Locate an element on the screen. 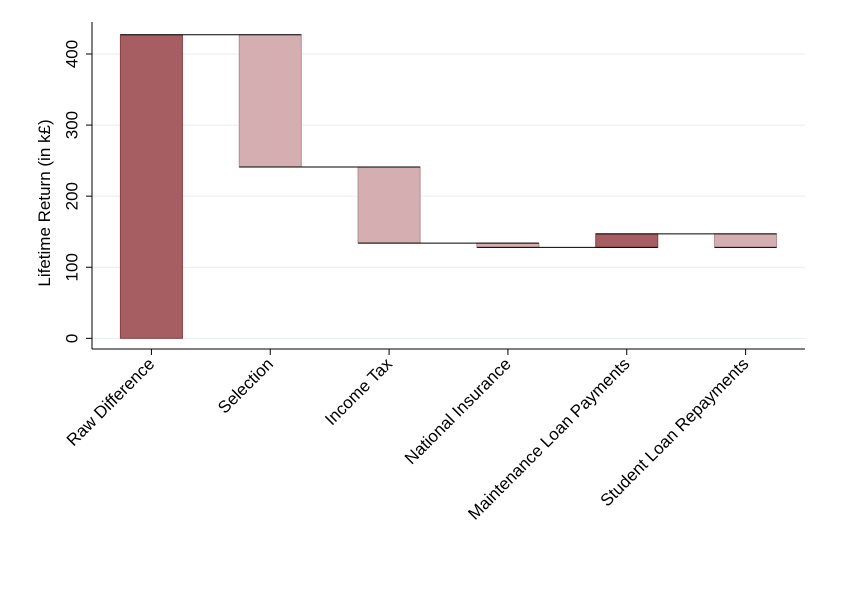 The image size is (848, 614). y-ticks: 0 100 200 300 400 is located at coordinates (77, 191).